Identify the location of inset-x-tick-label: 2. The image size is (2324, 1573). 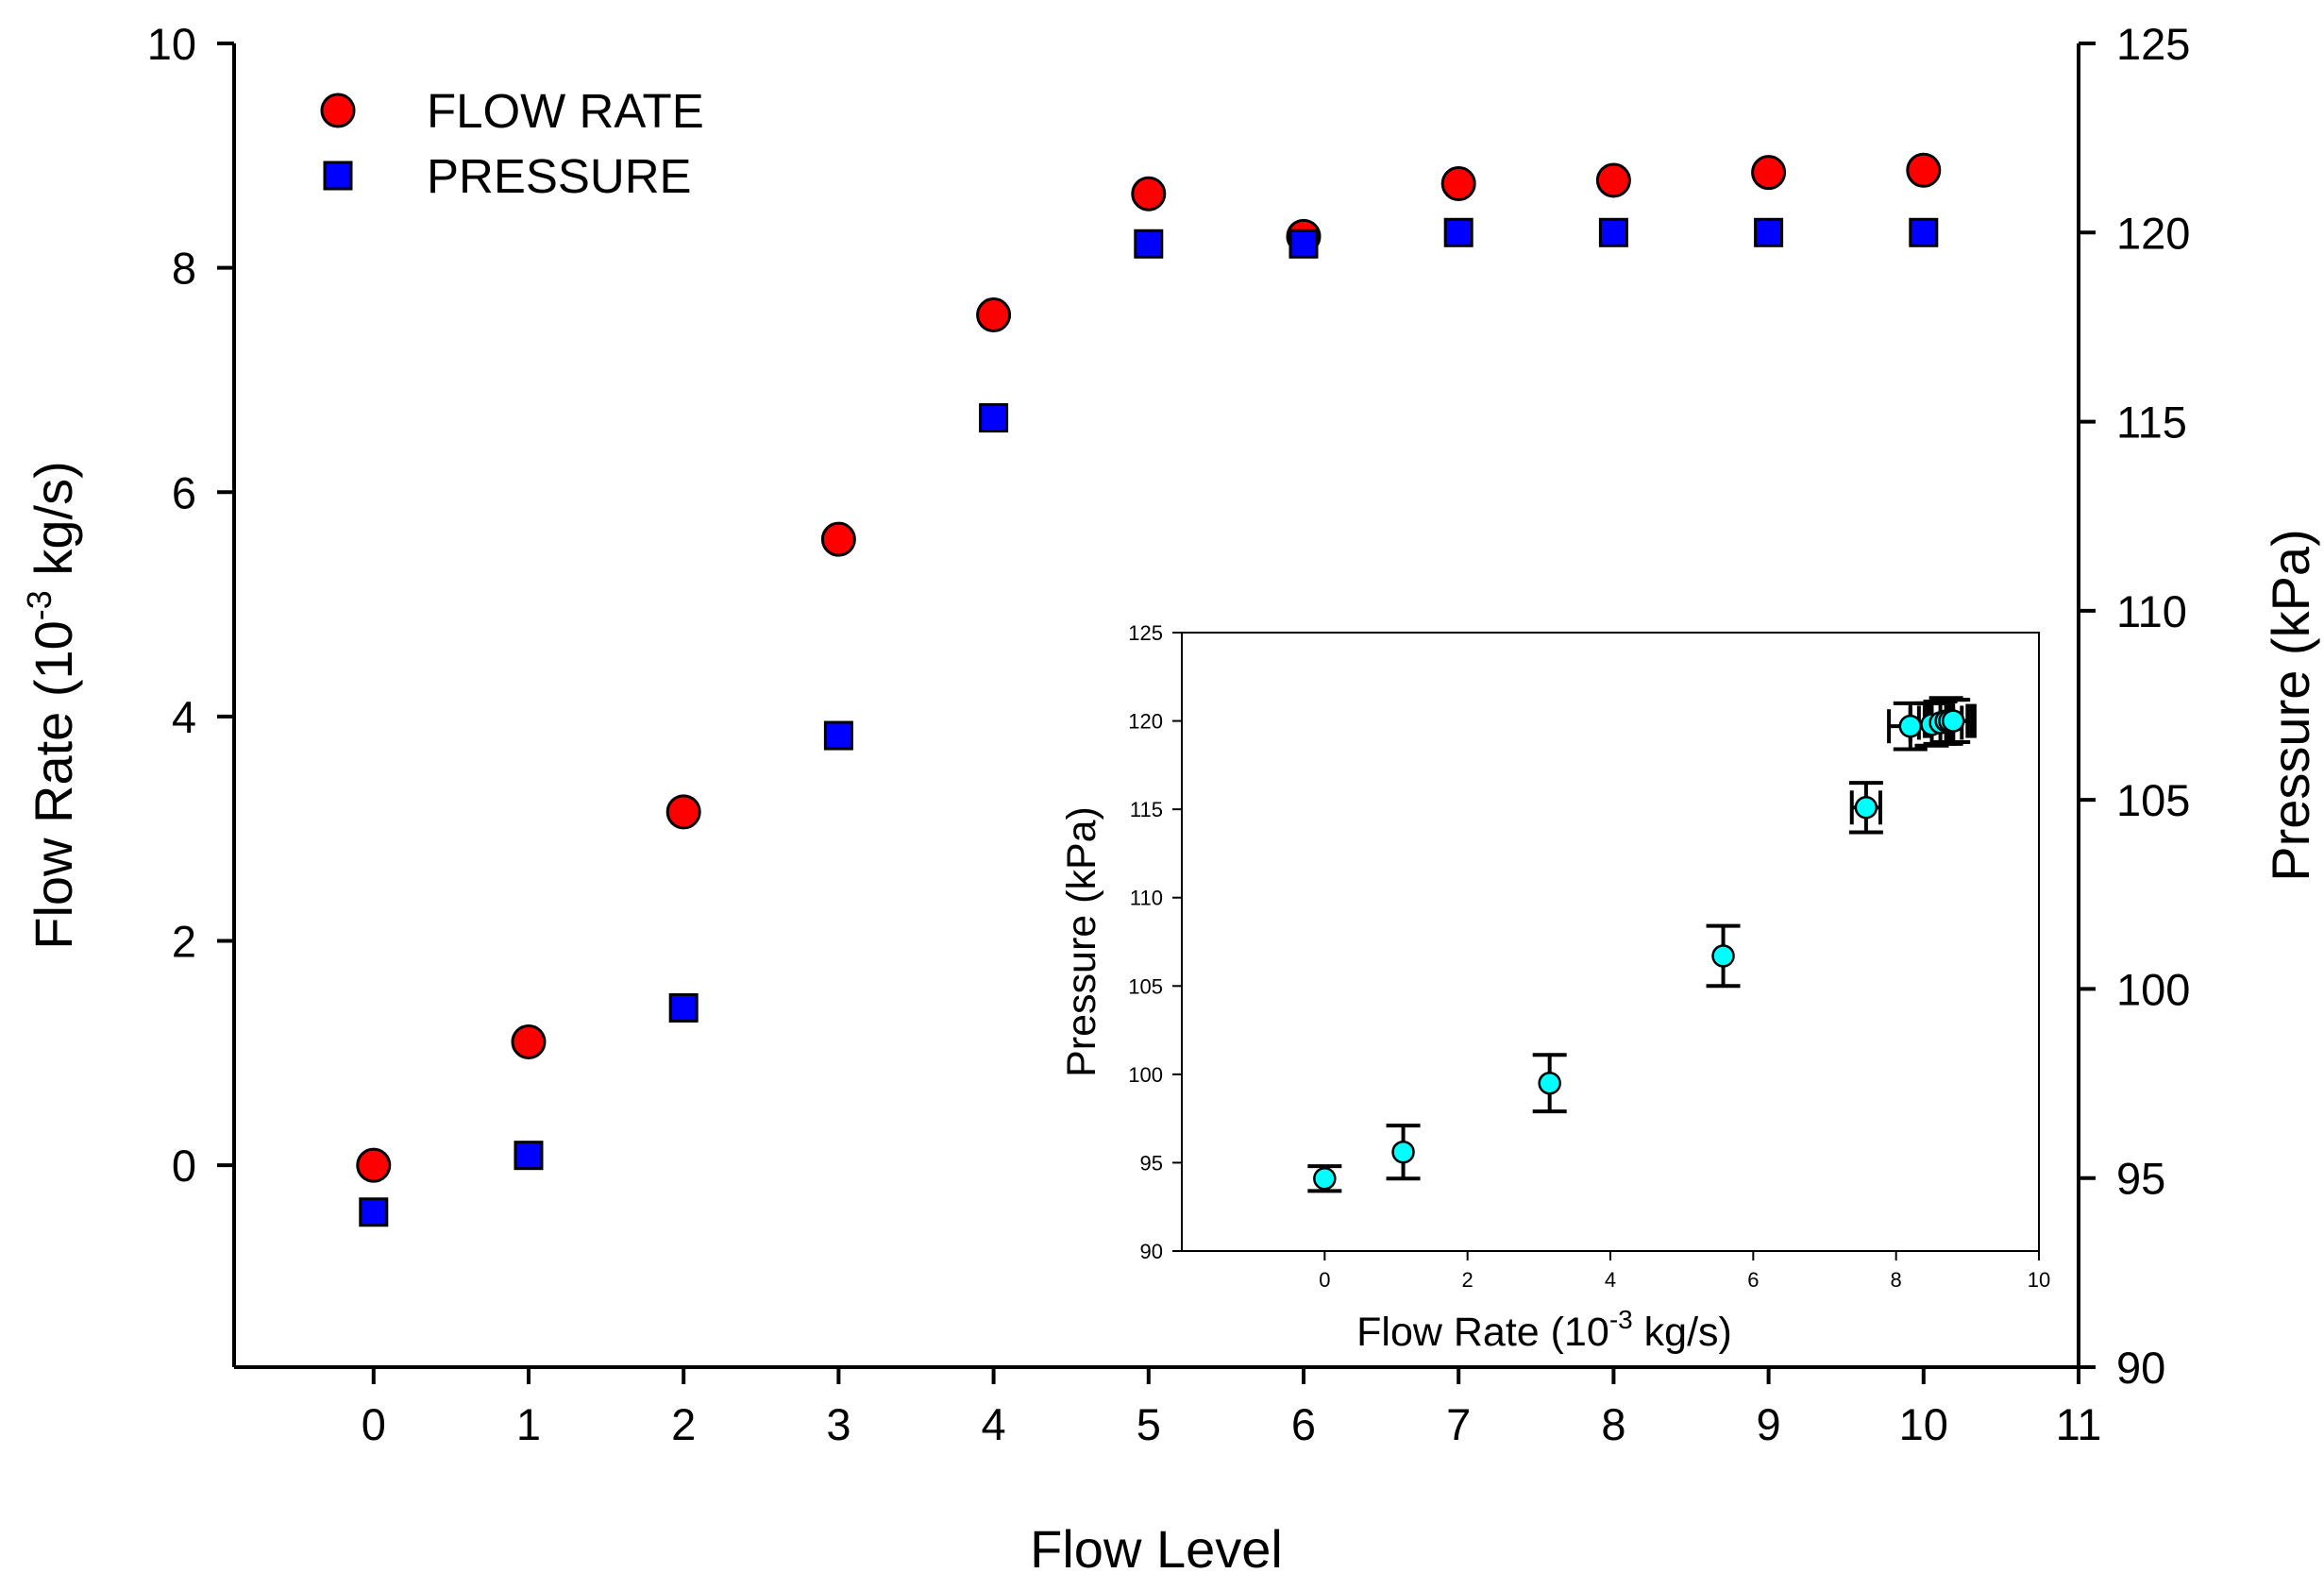
(1468, 1280).